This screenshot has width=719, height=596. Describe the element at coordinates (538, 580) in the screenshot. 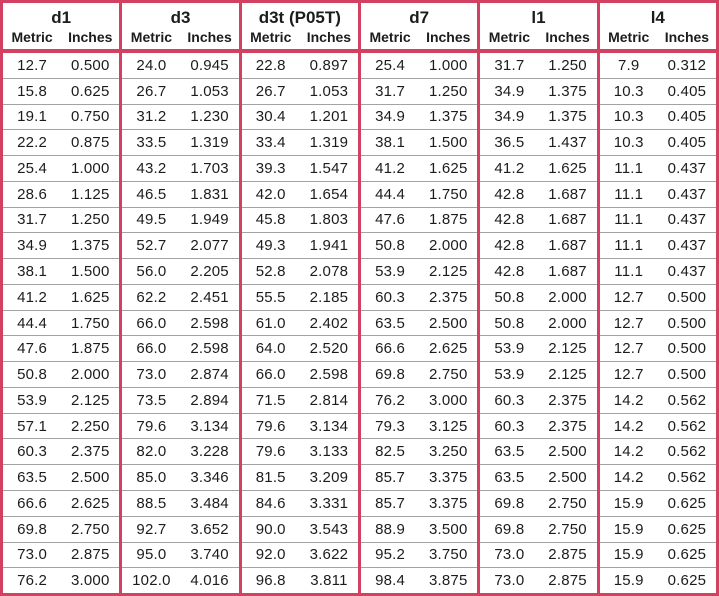

I see `table-row: 73.0 2.875` at that location.